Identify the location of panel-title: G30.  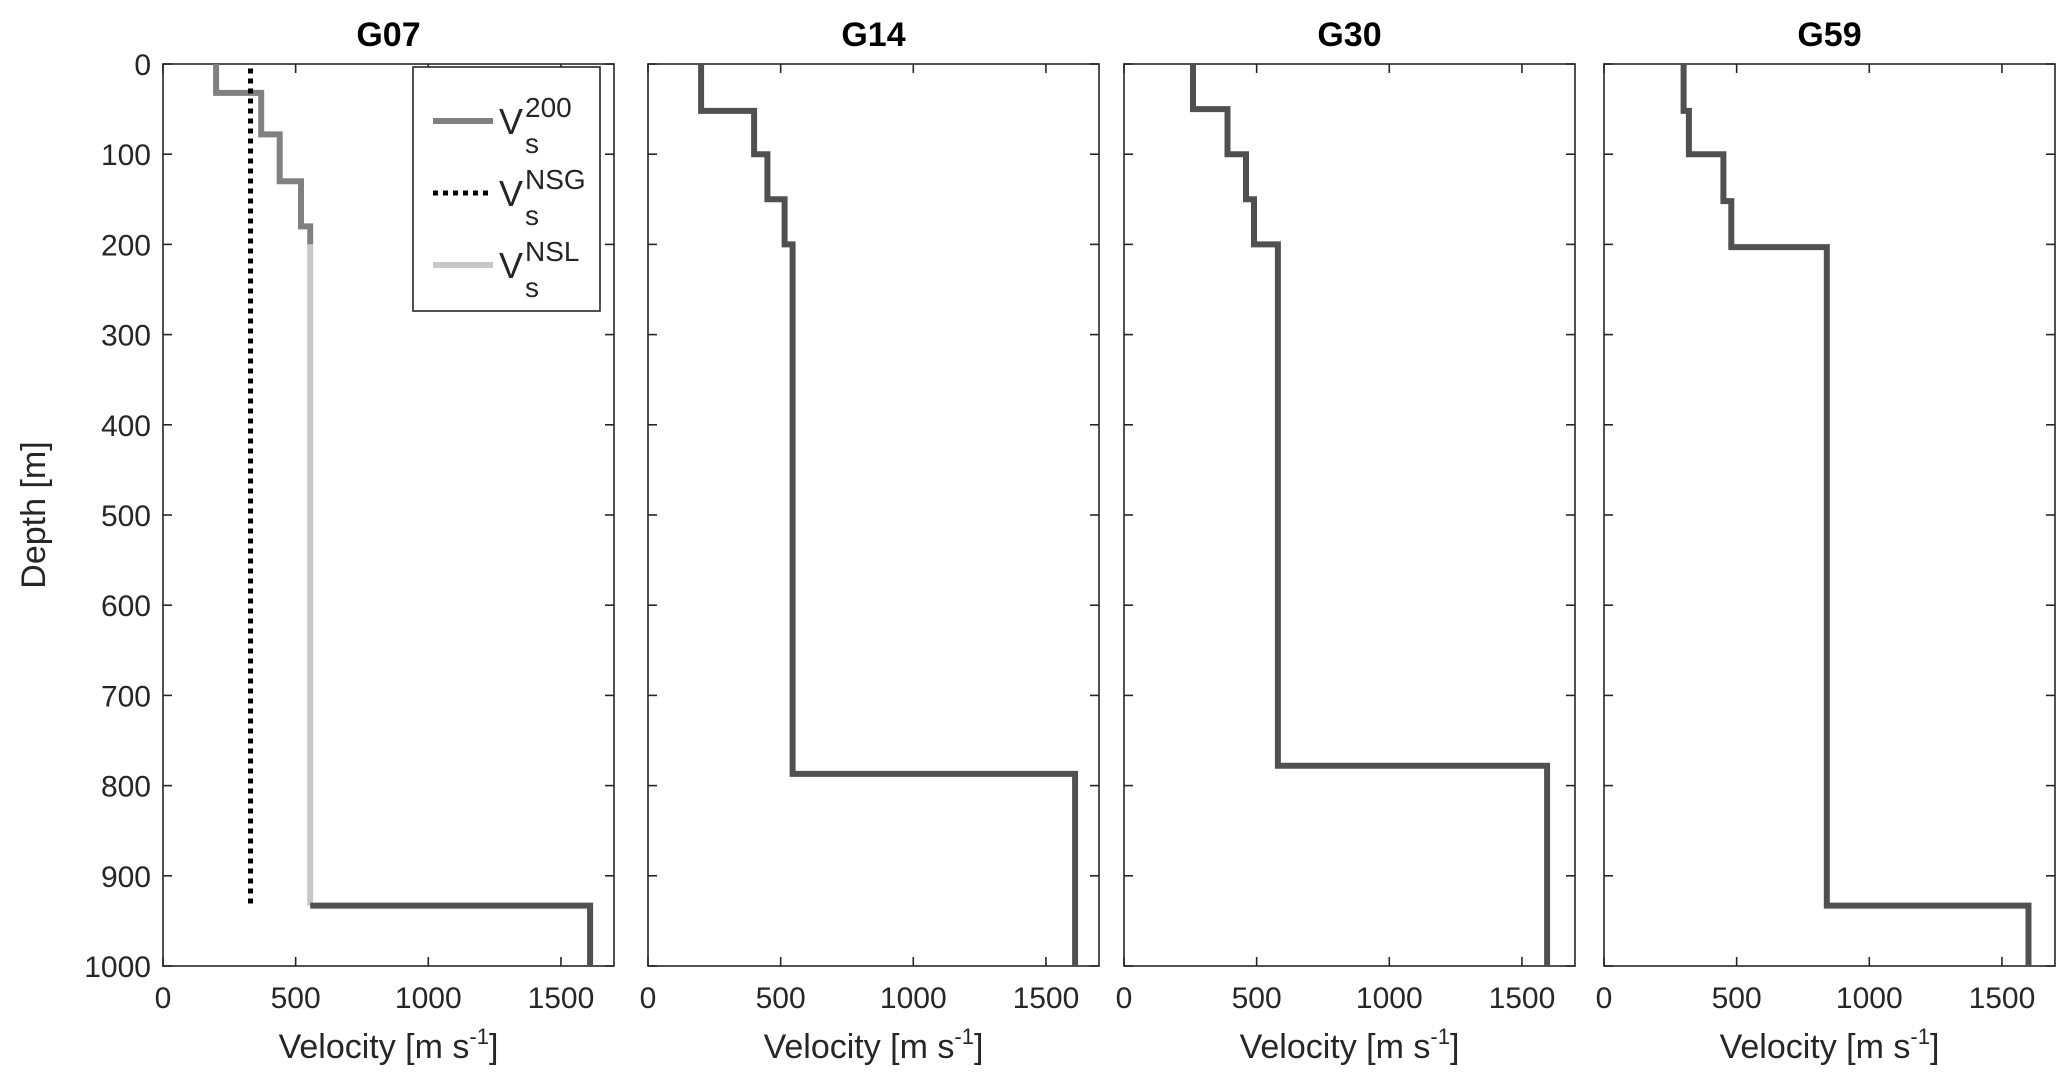
(1349, 35).